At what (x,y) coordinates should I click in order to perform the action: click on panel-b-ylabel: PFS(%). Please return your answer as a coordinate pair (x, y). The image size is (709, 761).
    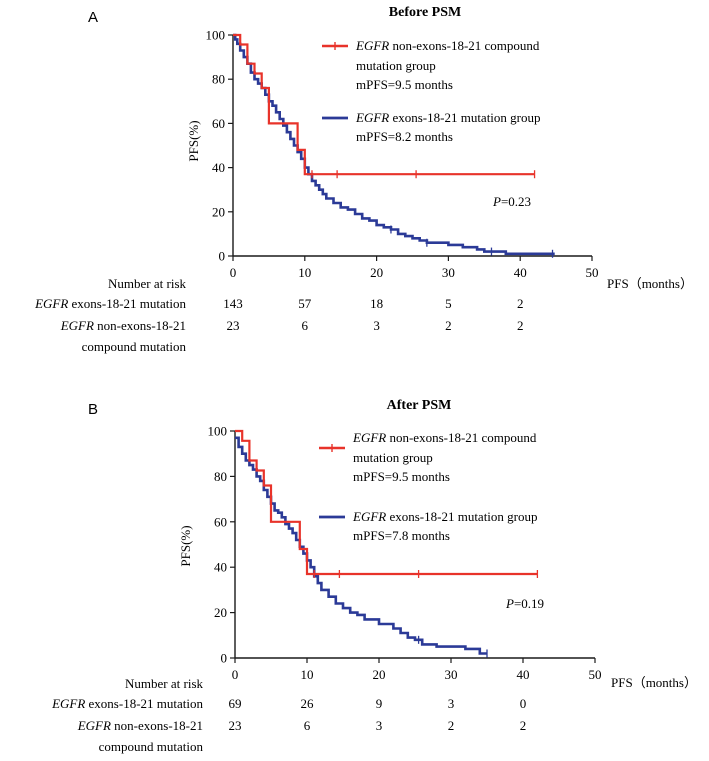
    Looking at the image, I should click on (185, 545).